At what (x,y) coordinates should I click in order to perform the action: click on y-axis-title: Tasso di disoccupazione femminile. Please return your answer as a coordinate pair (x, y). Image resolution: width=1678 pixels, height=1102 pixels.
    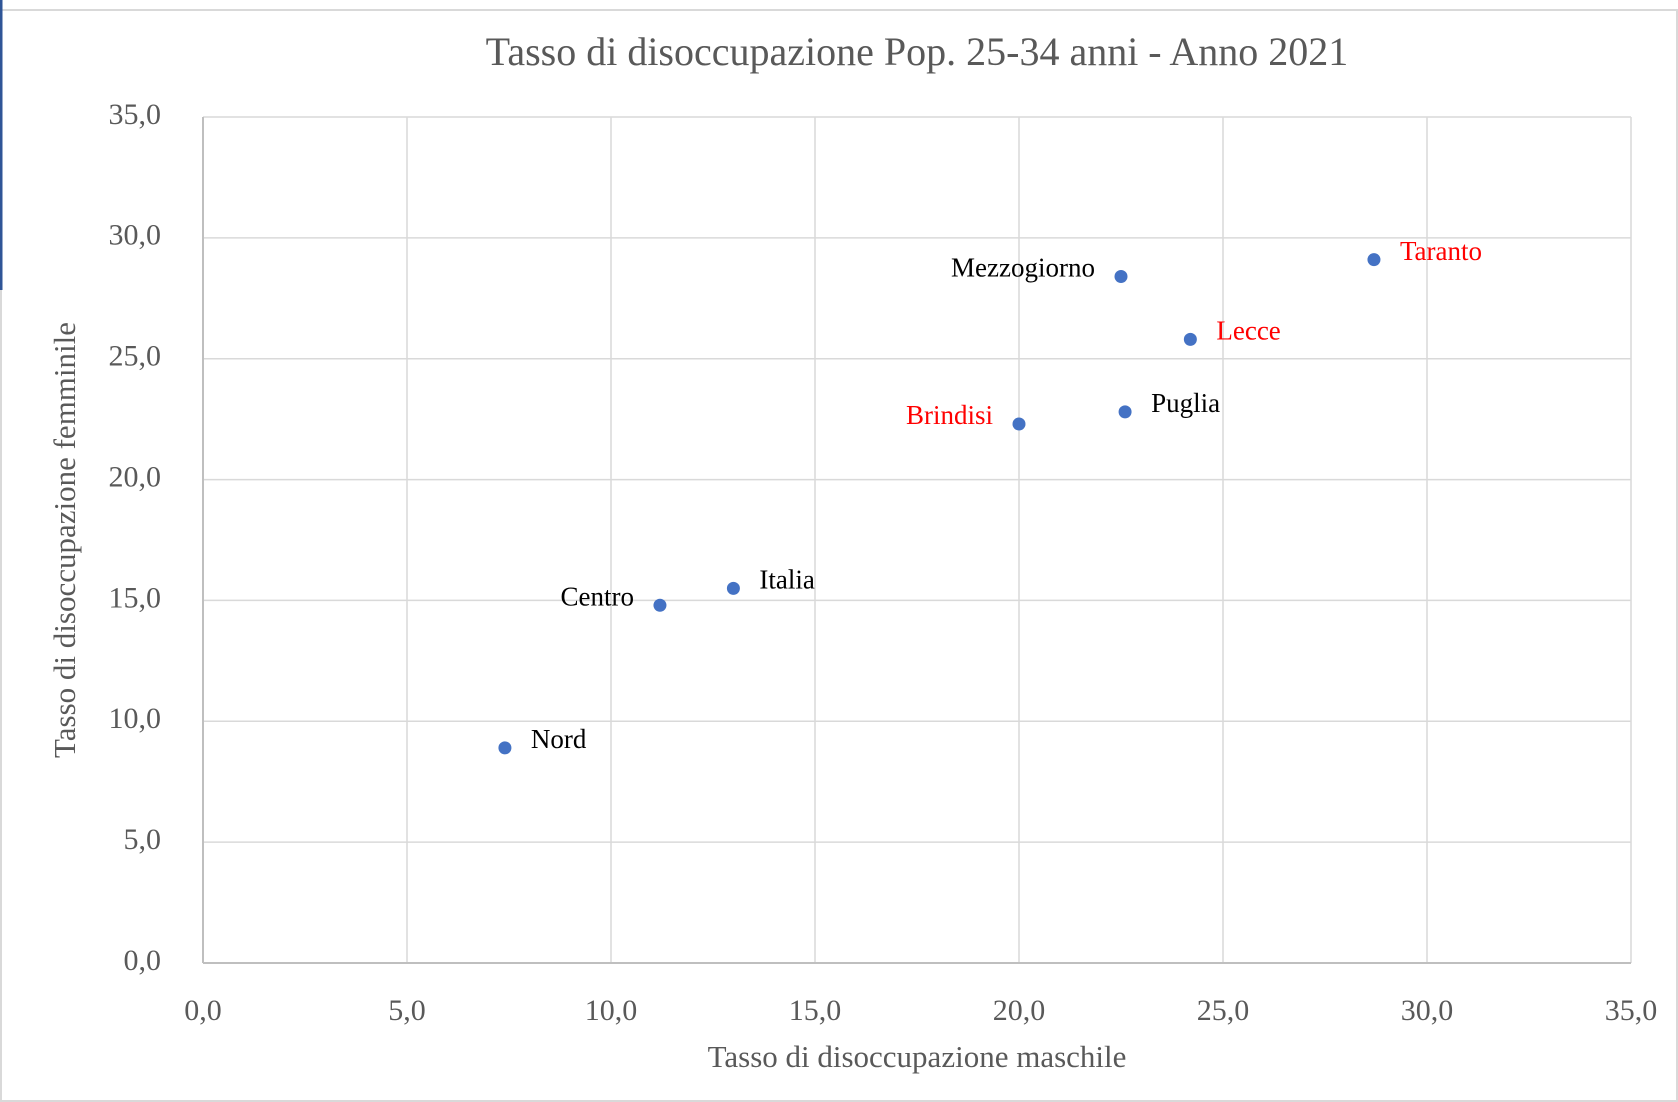
    Looking at the image, I should click on (64, 540).